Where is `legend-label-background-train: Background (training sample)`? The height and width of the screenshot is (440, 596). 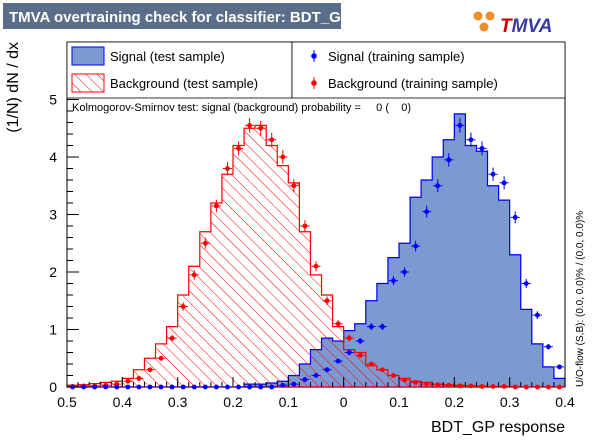
legend-label-background-train: Background (training sample) is located at coordinates (413, 83).